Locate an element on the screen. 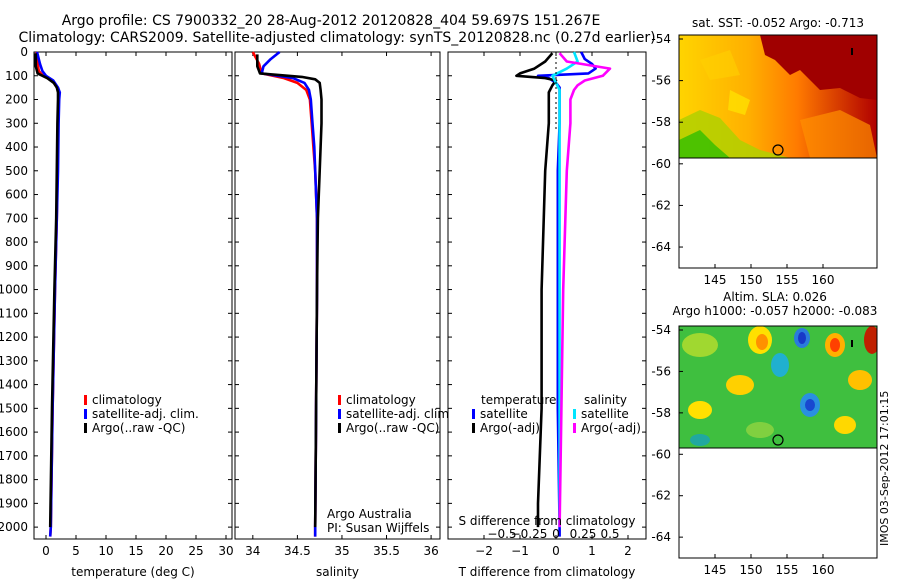 The image size is (900, 580). series-line-argo-raw-qc- is located at coordinates (289, 291).